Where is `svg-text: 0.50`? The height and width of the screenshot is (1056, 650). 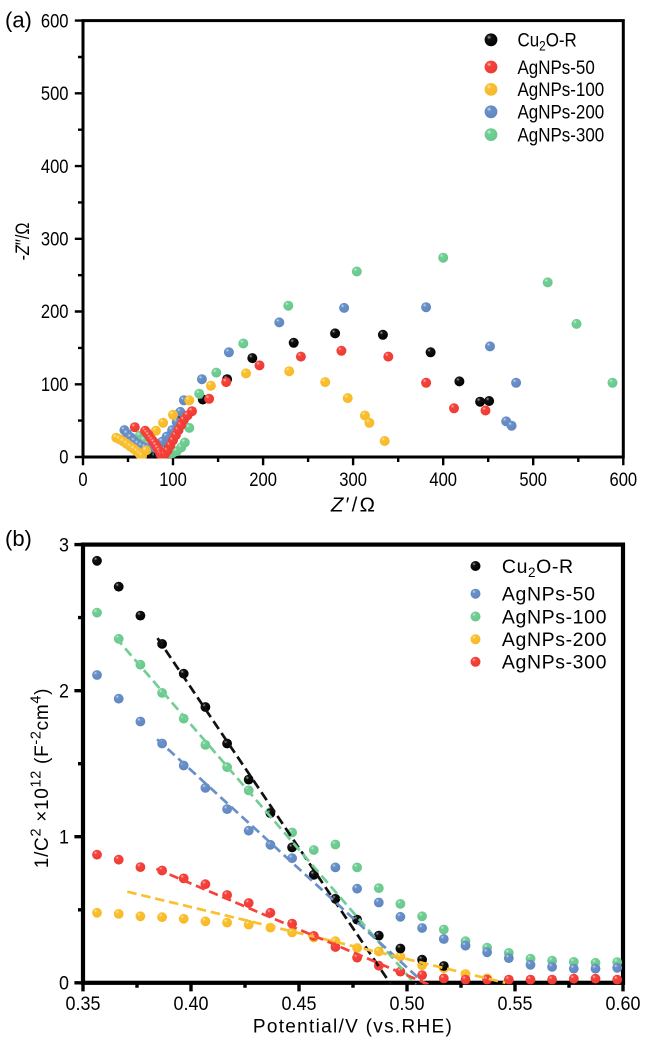
svg-text: 0.50 is located at coordinates (407, 1003).